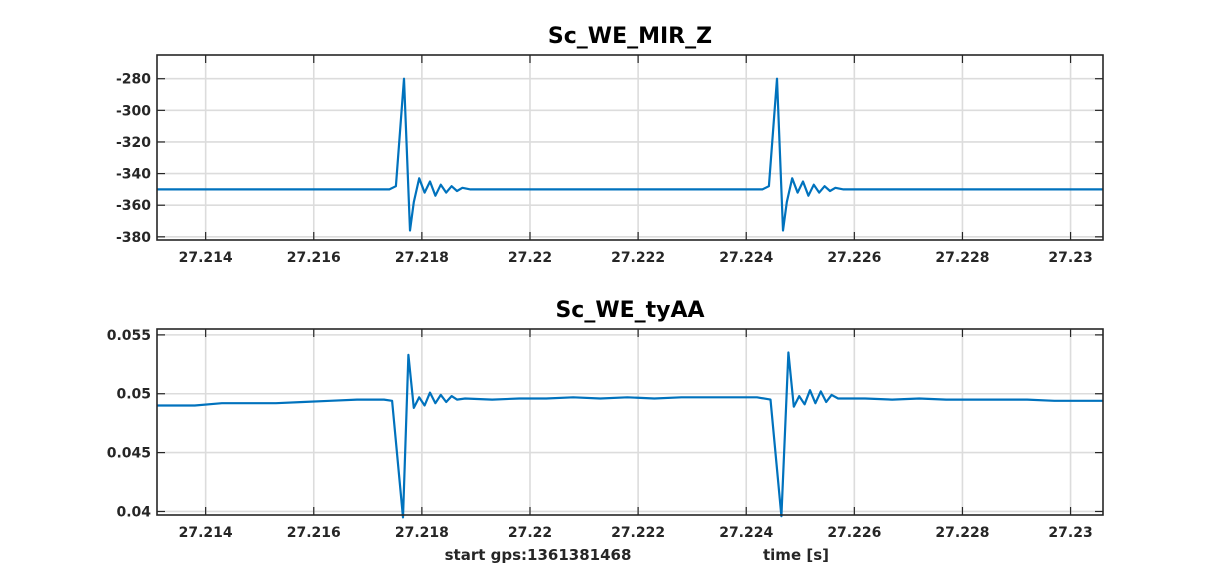 Image resolution: width=1218 pixels, height=580 pixels. I want to click on y-tick-label: 0.045, so click(129, 454).